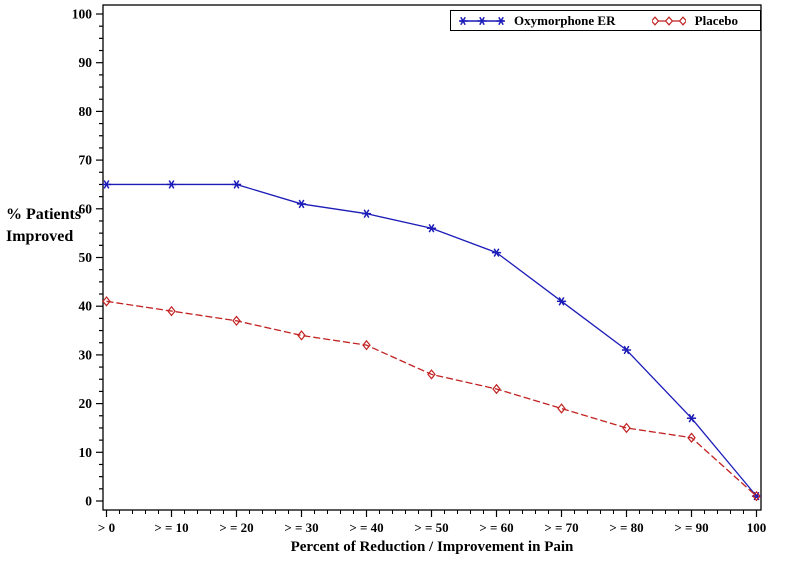  I want to click on placebo-diamond-line-icon, so click(668, 20).